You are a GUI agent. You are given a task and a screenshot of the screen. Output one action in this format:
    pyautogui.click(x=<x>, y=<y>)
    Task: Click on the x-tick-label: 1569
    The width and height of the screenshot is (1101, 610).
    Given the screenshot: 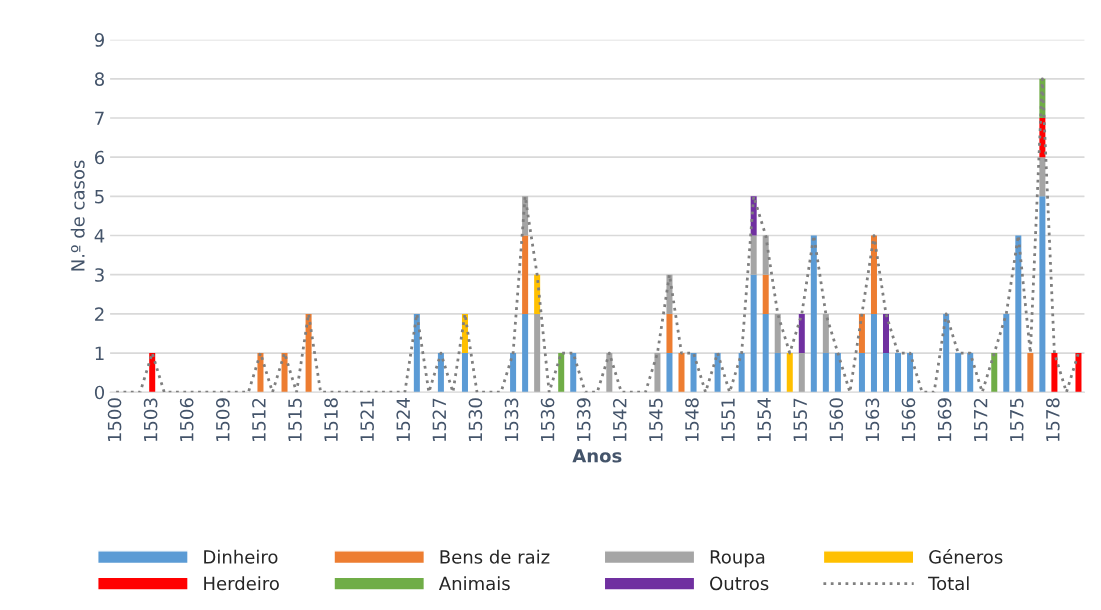 What is the action you would take?
    pyautogui.click(x=944, y=420)
    